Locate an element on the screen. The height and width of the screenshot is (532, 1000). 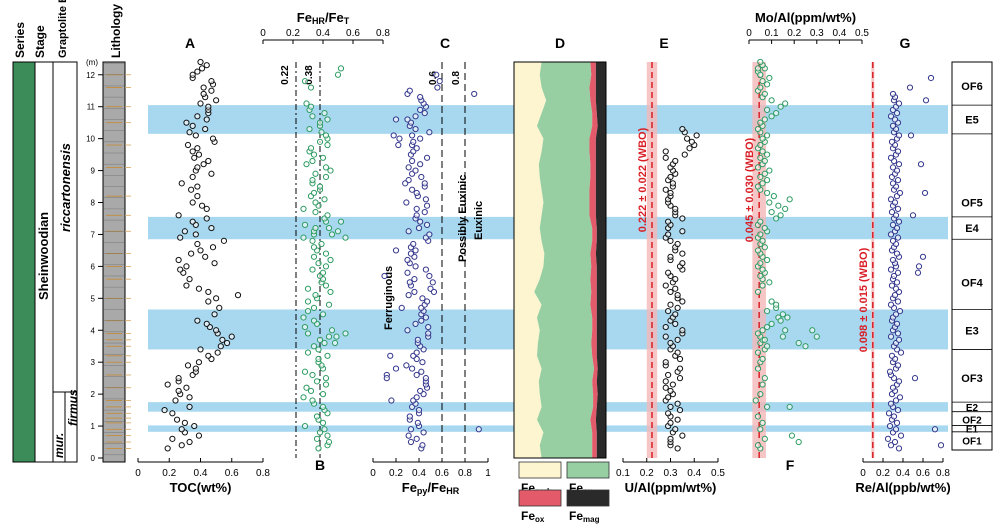
event-label: OF1 is located at coordinates (972, 441).